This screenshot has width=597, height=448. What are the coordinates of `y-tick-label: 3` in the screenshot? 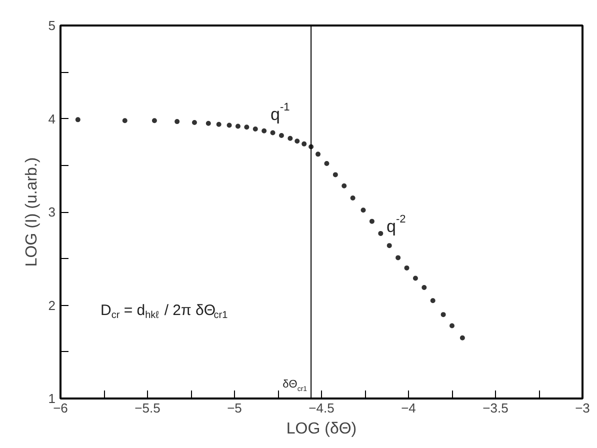 It's located at (52, 212).